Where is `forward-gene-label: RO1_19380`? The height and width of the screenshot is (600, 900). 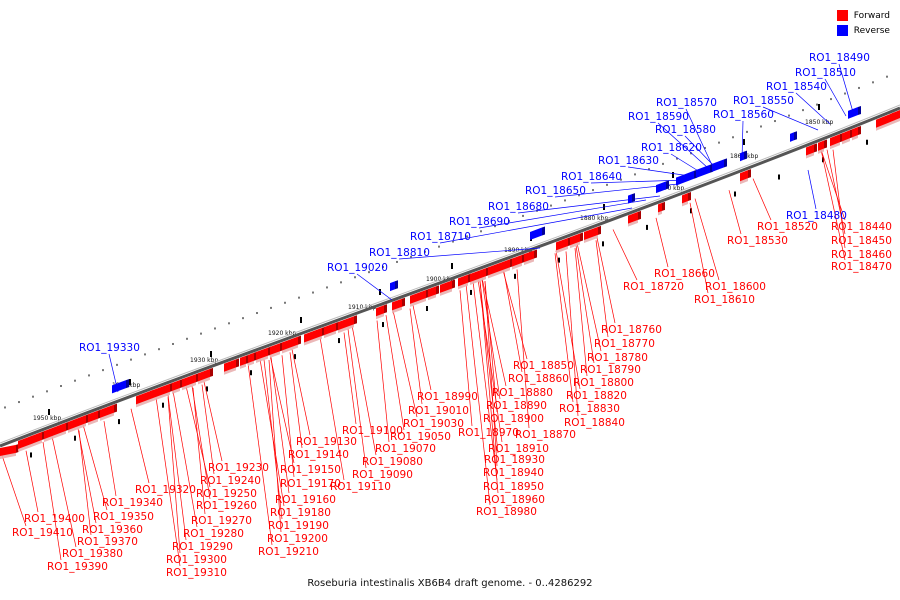 forward-gene-label: RO1_19380 is located at coordinates (92, 554).